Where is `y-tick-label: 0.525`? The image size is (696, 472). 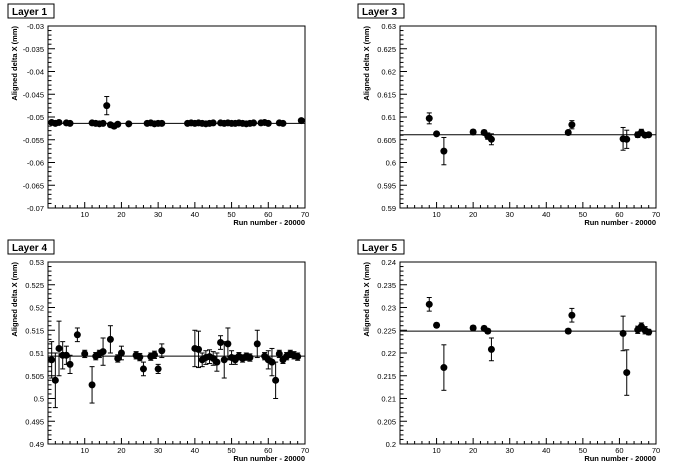 y-tick-label: 0.525 is located at coordinates (34, 285).